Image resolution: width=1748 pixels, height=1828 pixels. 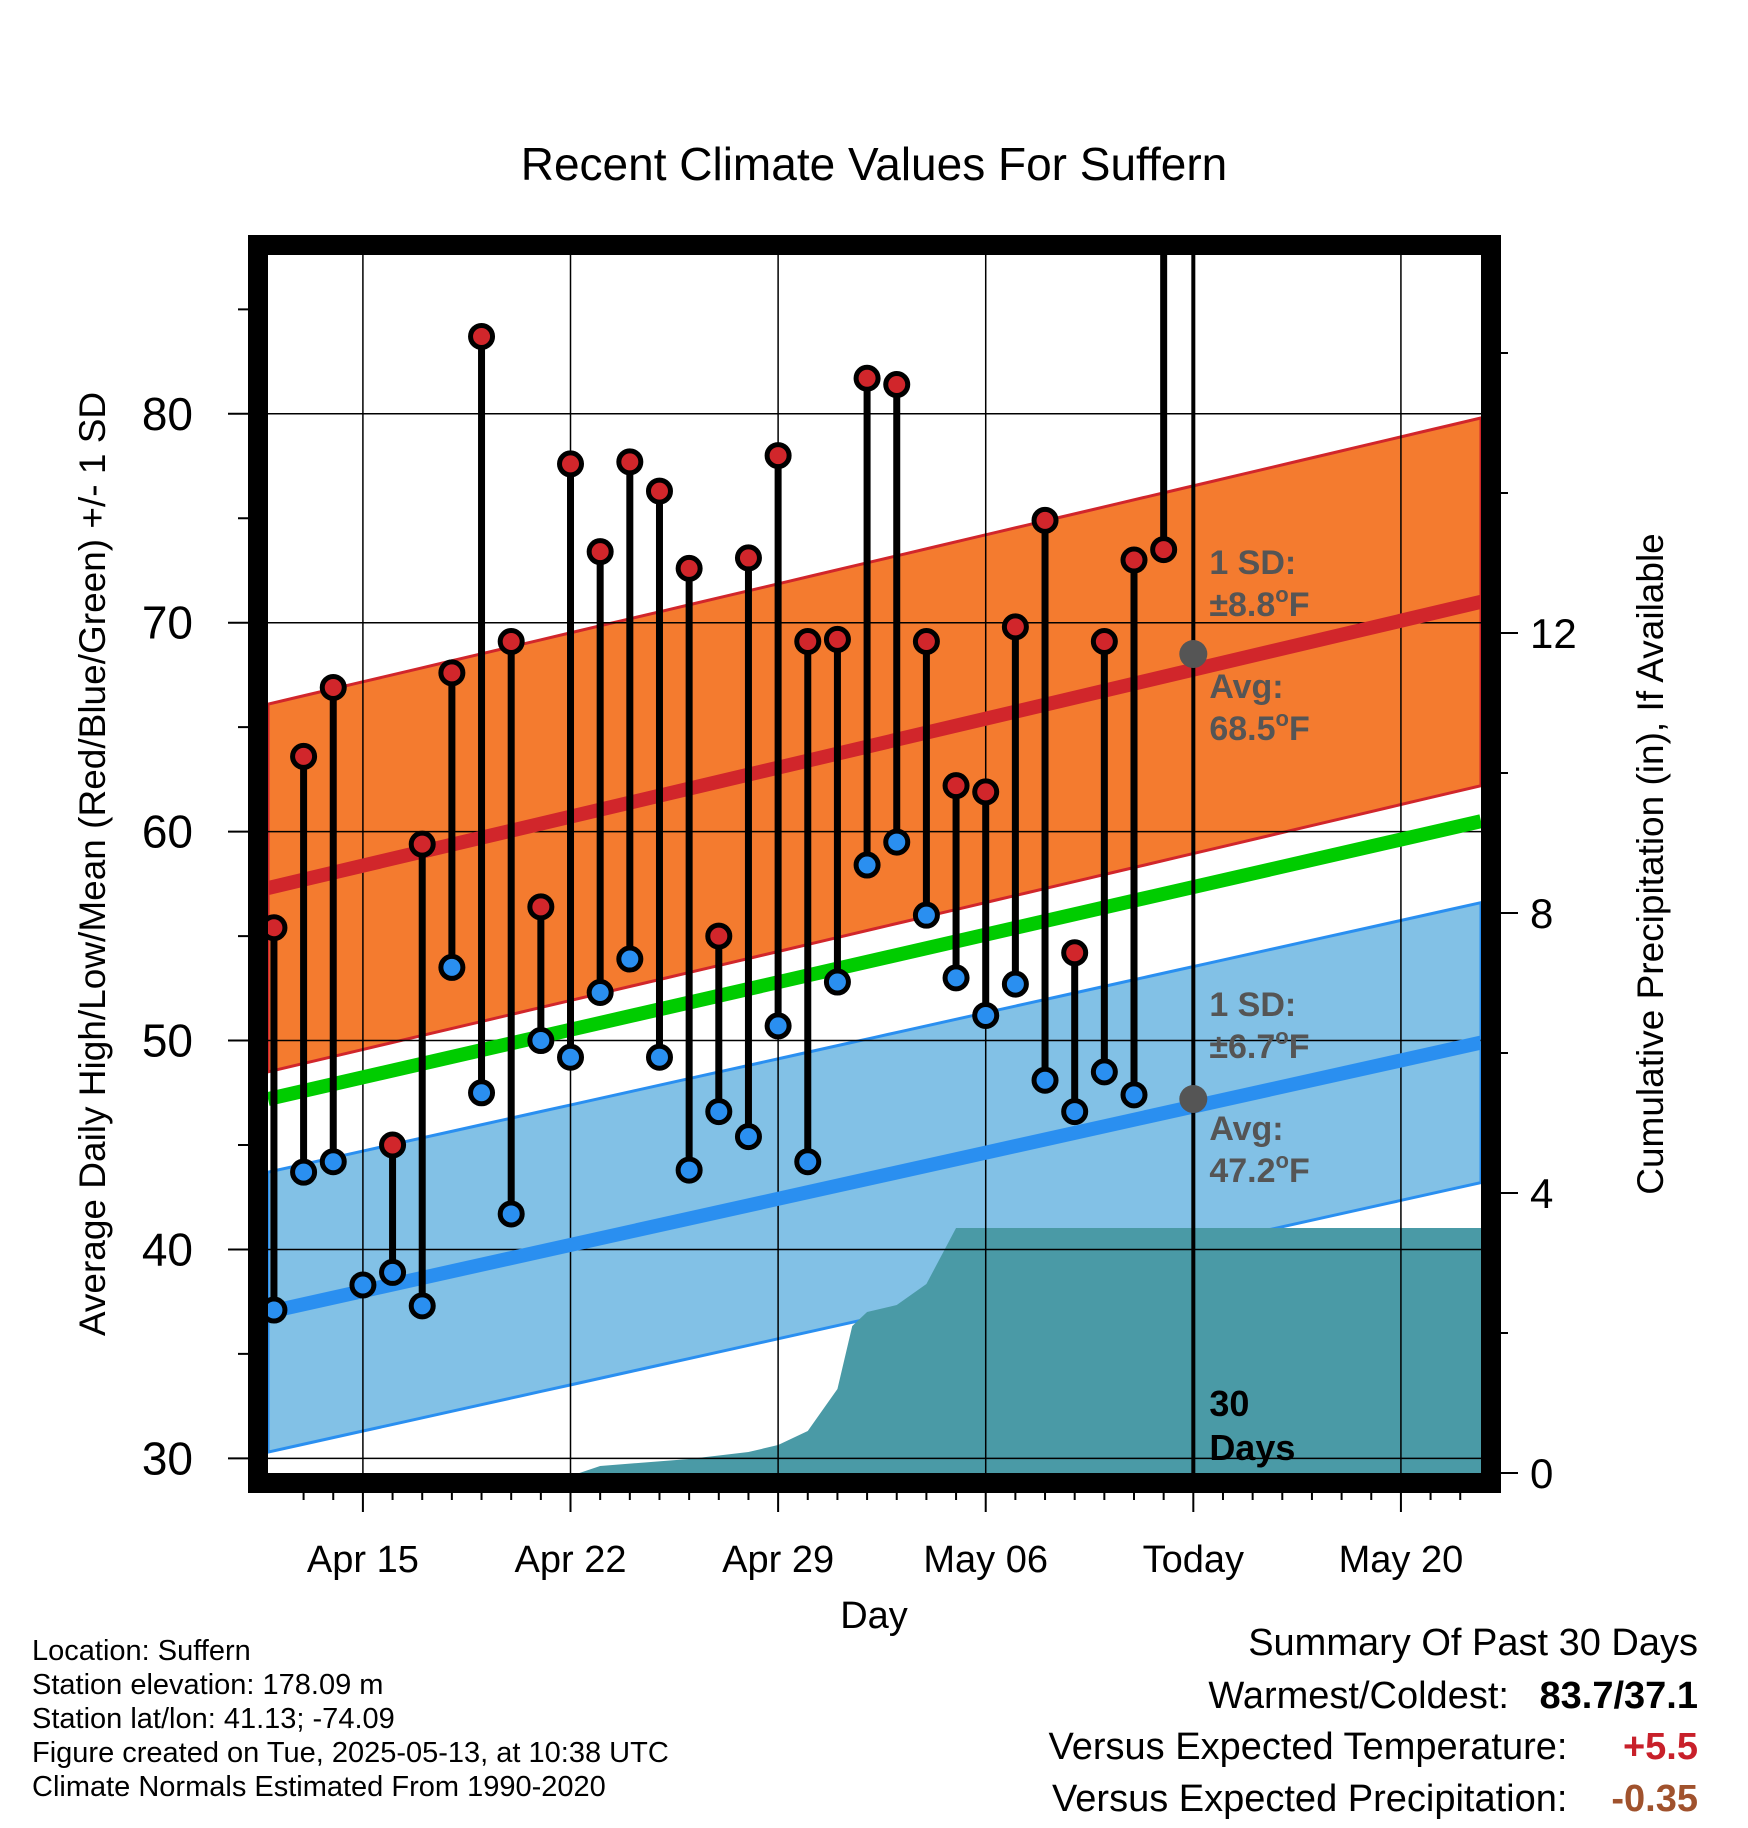 What do you see at coordinates (1553, 633) in the screenshot?
I see `y2-tick-label: 12` at bounding box center [1553, 633].